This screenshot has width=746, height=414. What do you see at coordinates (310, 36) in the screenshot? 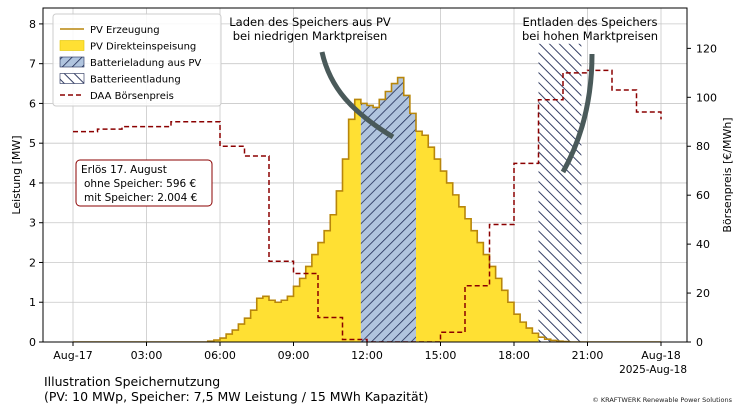
I see `charge-annotation-line2: bei niedrigen Marktpreisen` at bounding box center [310, 36].